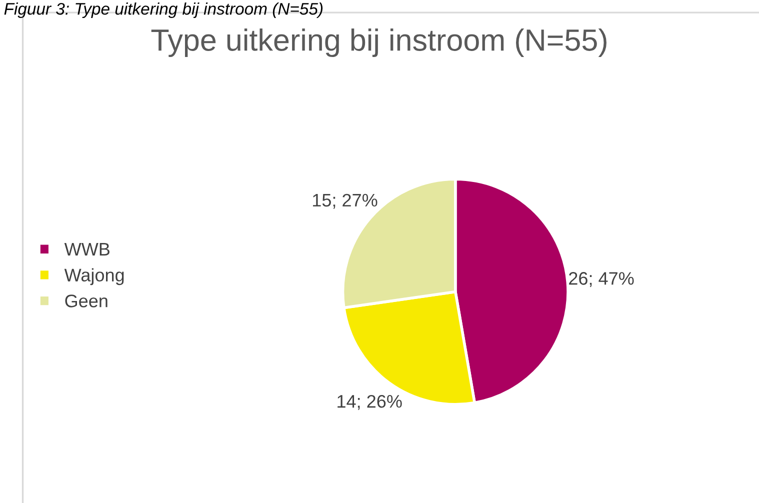 This screenshot has height=503, width=759. What do you see at coordinates (94, 277) in the screenshot?
I see `legend-label: Wajong` at bounding box center [94, 277].